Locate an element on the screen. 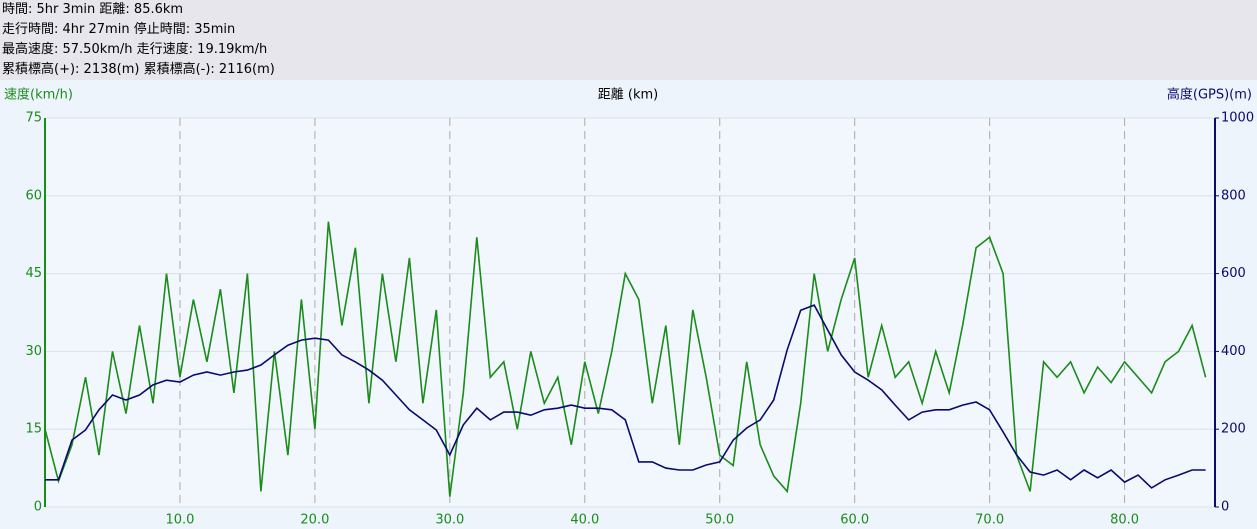 Image resolution: width=1257 pixels, height=529 pixels. summary-line: 時間: 5hr 3min 距離: 85.6km is located at coordinates (93, 9).